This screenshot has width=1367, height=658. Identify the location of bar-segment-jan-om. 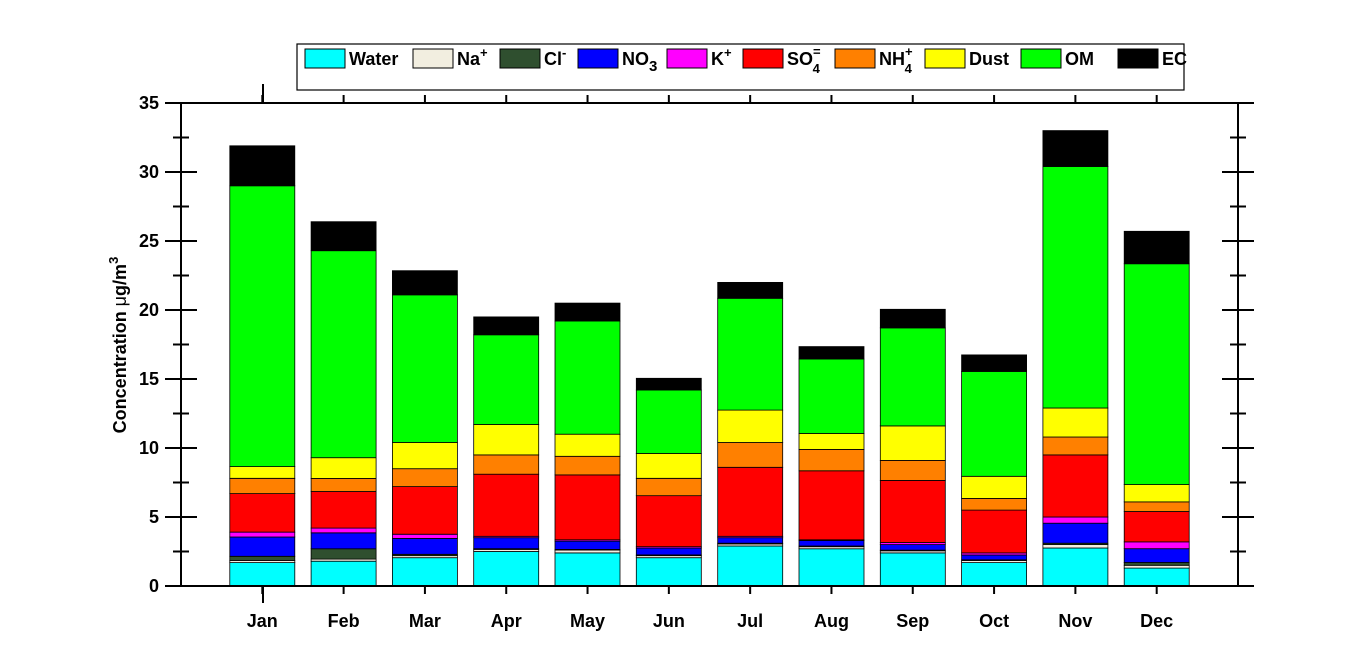
(262, 326).